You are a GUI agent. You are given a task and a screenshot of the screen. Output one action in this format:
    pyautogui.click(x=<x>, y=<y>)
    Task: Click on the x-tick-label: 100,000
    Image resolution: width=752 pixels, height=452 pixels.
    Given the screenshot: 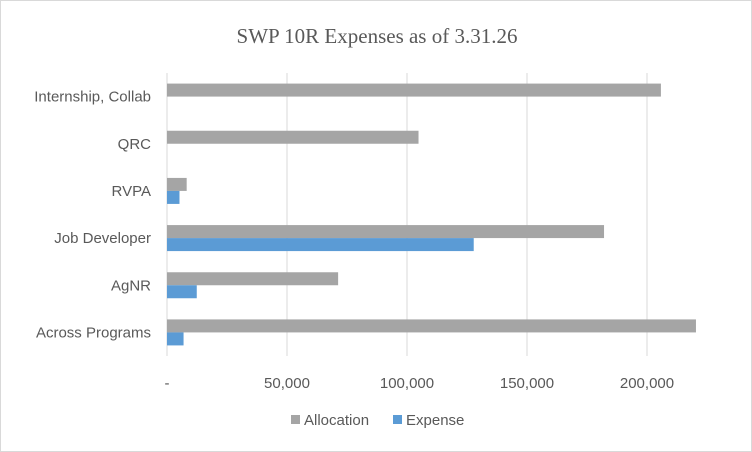 What is the action you would take?
    pyautogui.click(x=407, y=383)
    